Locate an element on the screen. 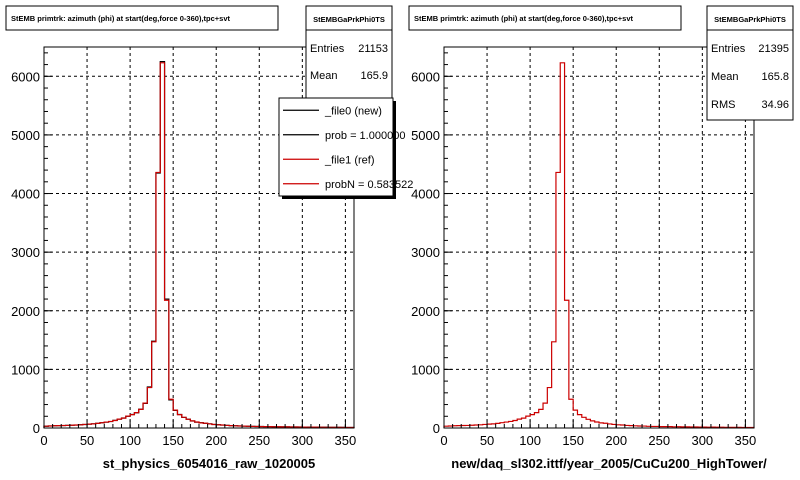 Image resolution: width=800 pixels, height=480 pixels. stats-value: 165.8 is located at coordinates (775, 77).